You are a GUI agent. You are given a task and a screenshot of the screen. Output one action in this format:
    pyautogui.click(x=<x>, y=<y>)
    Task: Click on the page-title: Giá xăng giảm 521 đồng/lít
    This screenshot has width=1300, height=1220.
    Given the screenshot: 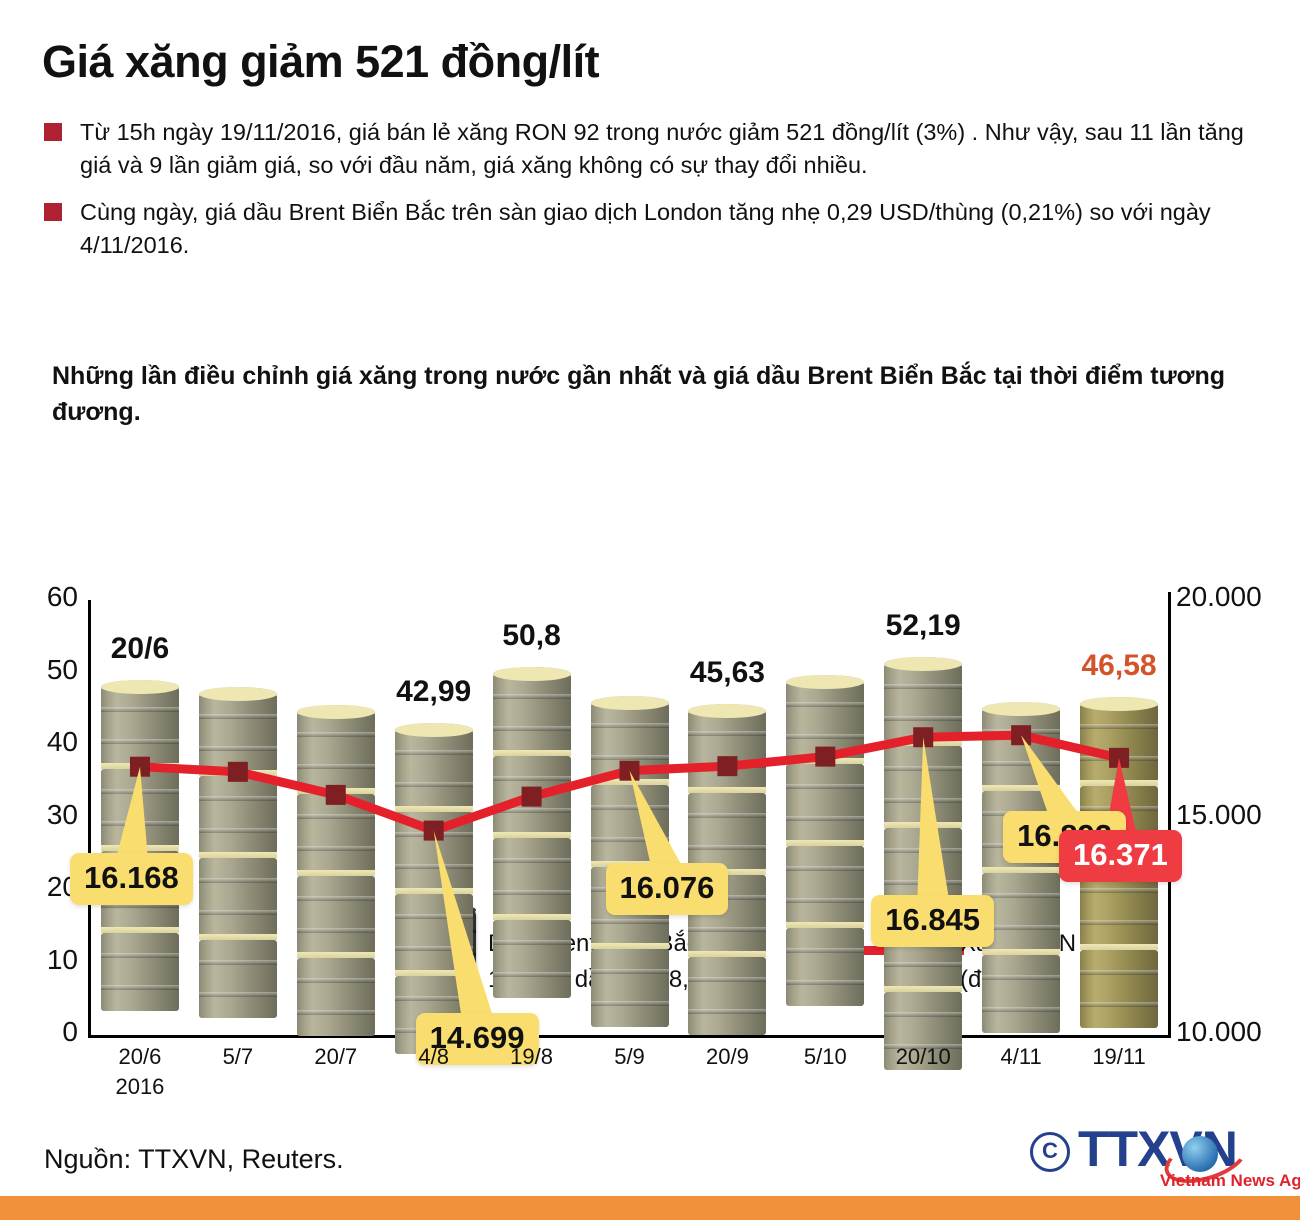 What is the action you would take?
    pyautogui.click(x=321, y=61)
    